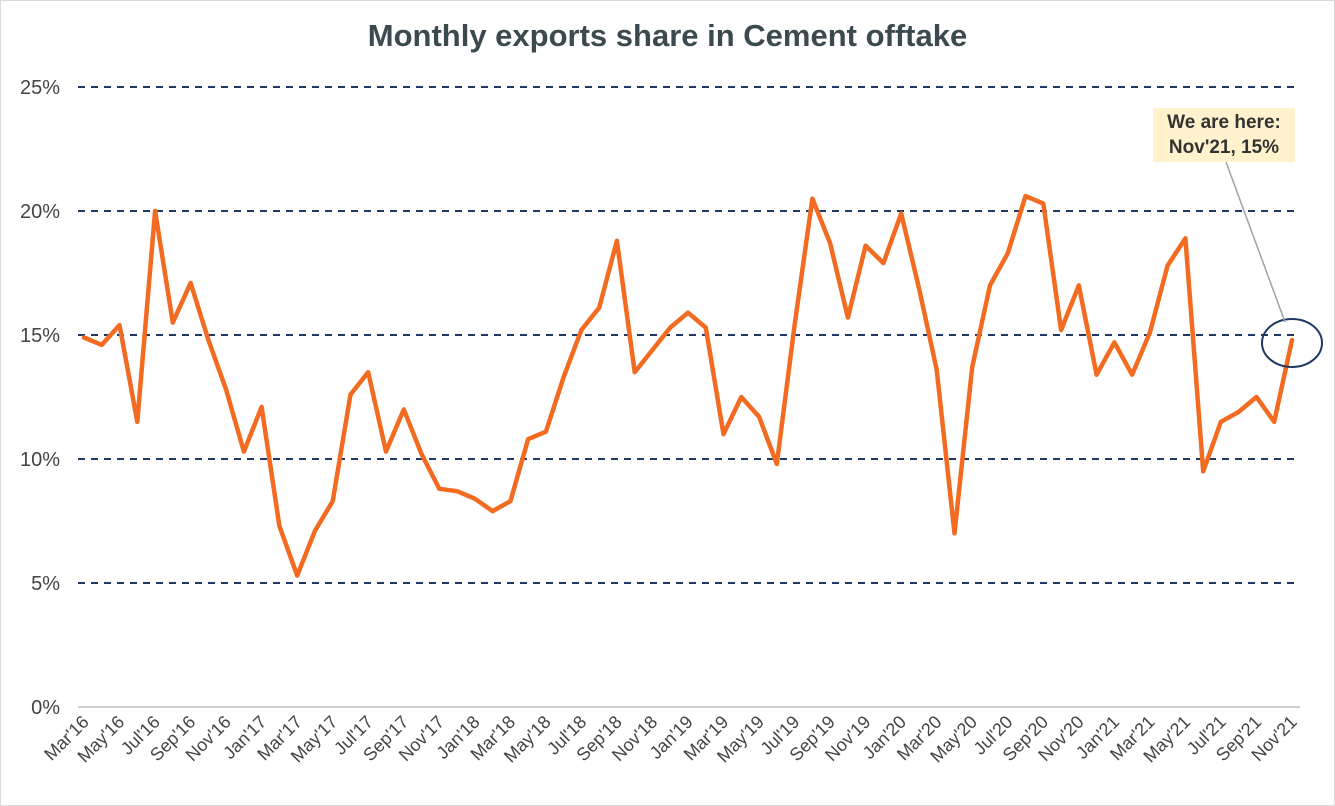 The width and height of the screenshot is (1335, 806). What do you see at coordinates (667, 35) in the screenshot?
I see `chart-title: Monthly exports share in Cement offtake` at bounding box center [667, 35].